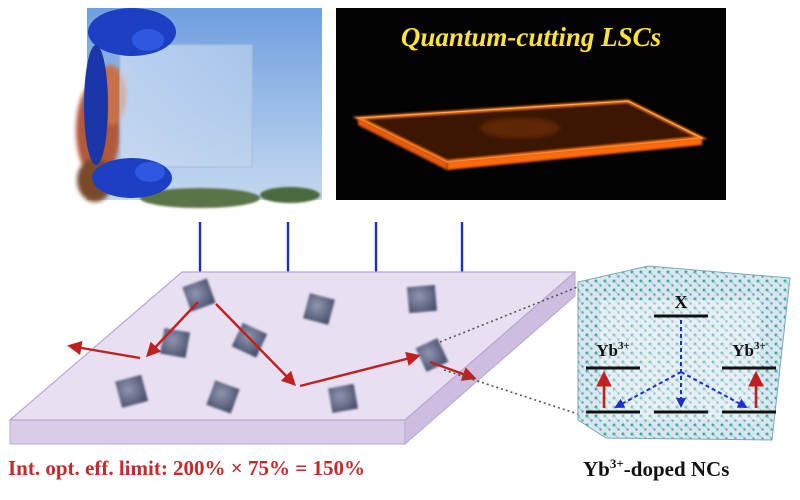  I want to click on efficiency-limit-text: Int. opt. eff. limit: 200% × 75% = 150%, so click(186, 468).